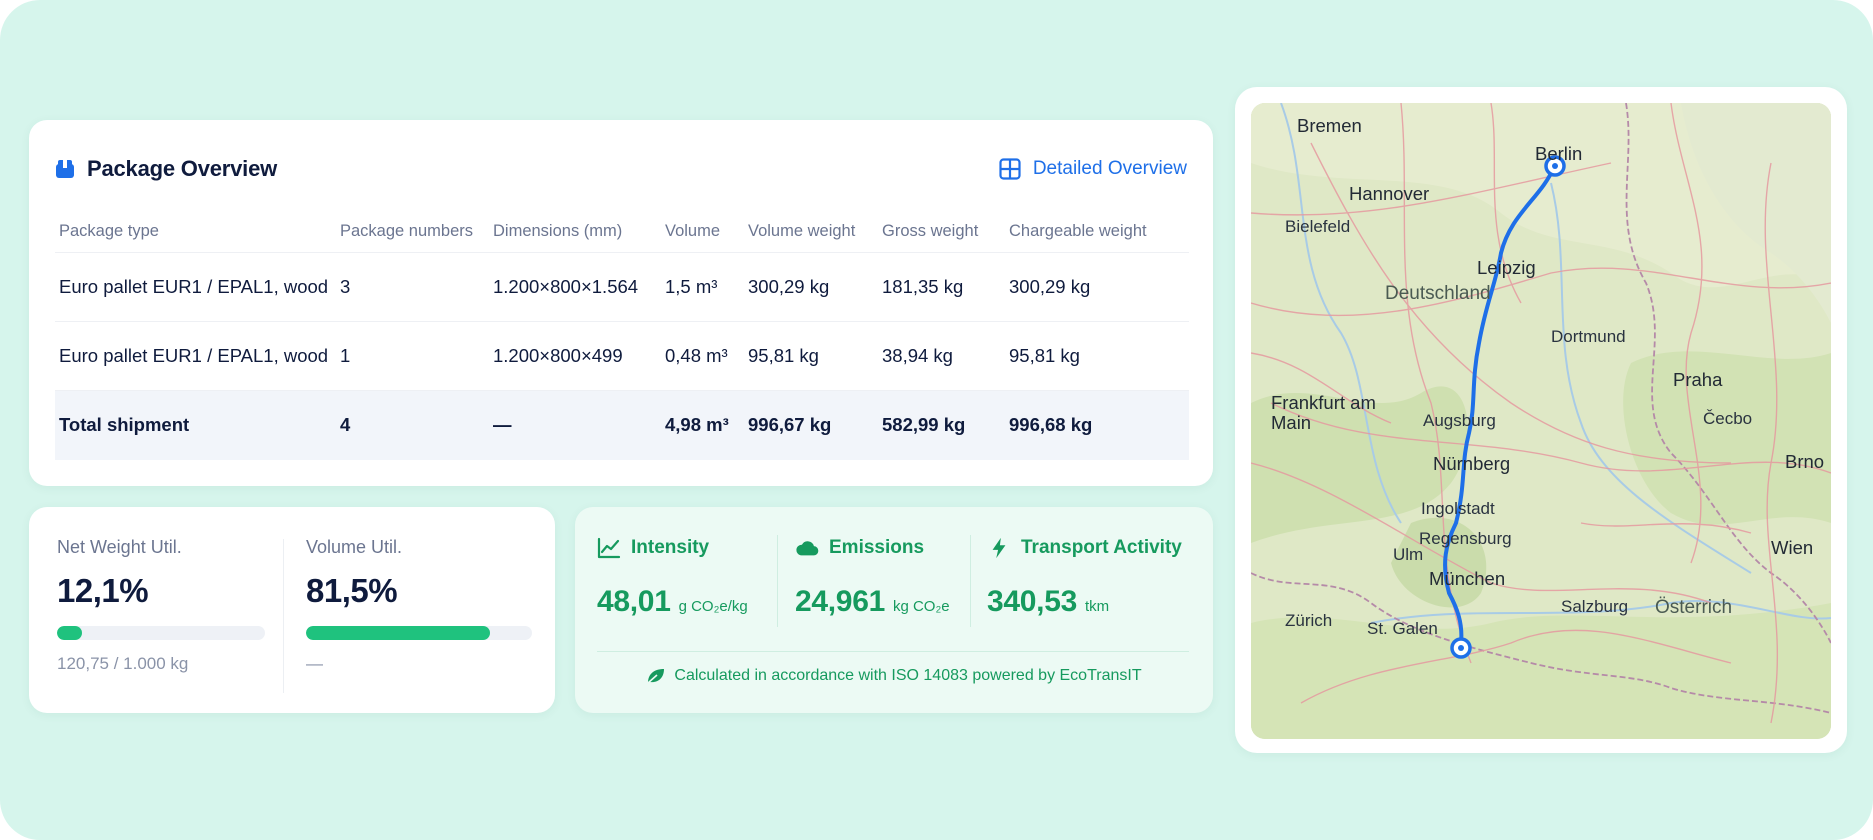 Image resolution: width=1873 pixels, height=840 pixels. Describe the element at coordinates (811, 425) in the screenshot. I see `table-cell: 996,67 kg` at that location.